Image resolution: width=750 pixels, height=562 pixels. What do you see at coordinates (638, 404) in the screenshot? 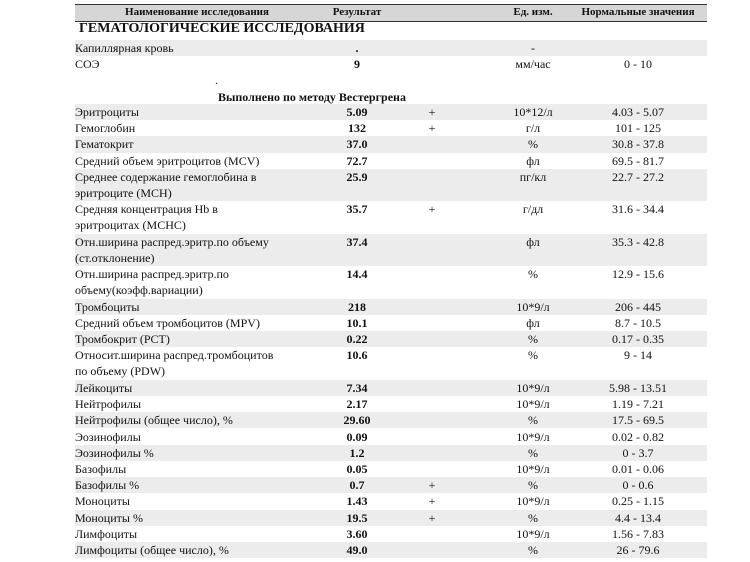
I see `norm: 1.19 - 7.21` at bounding box center [638, 404].